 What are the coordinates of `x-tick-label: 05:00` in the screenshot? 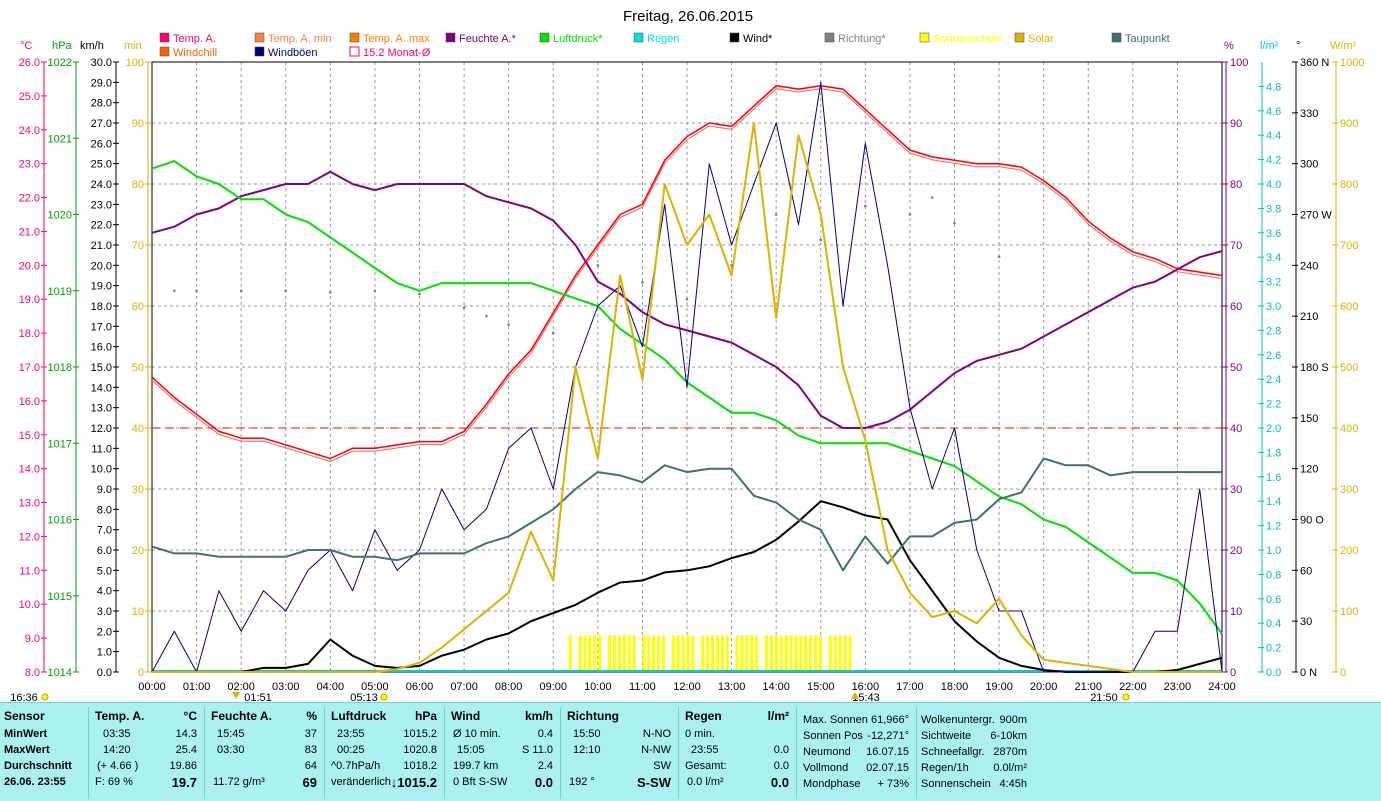 It's located at (375, 687).